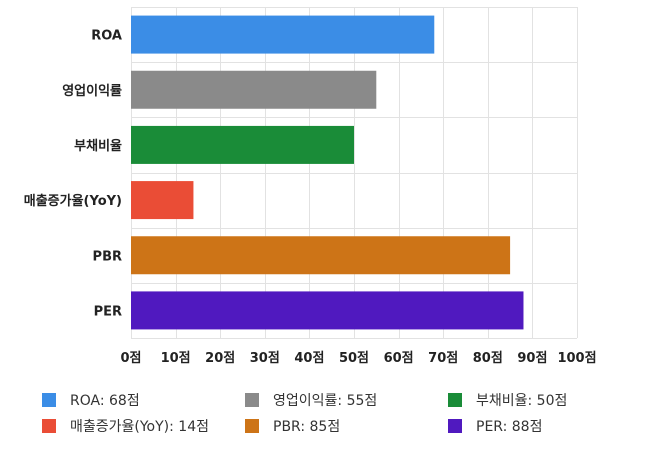  What do you see at coordinates (220, 358) in the screenshot?
I see `x-tick-label: 20점` at bounding box center [220, 358].